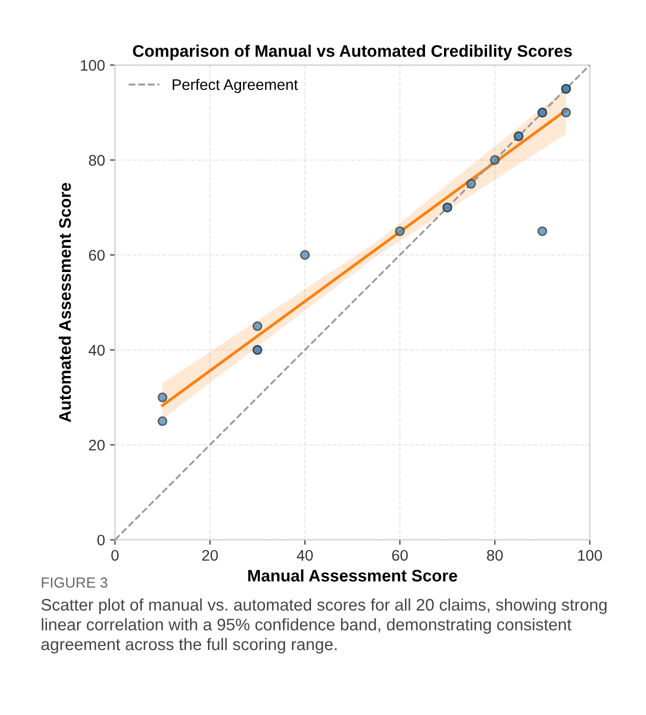  What do you see at coordinates (115, 555) in the screenshot?
I see `x-tick-label: 0` at bounding box center [115, 555].